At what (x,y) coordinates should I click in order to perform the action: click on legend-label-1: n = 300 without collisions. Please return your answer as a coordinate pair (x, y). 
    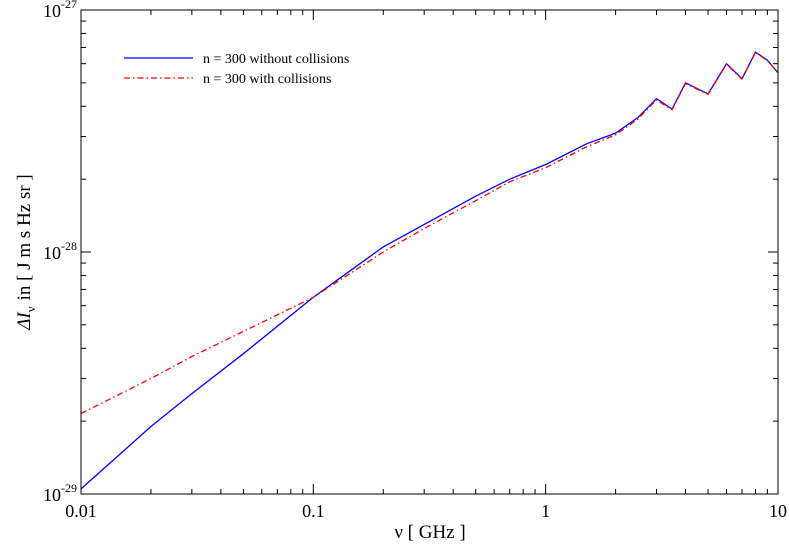
    Looking at the image, I should click on (276, 59).